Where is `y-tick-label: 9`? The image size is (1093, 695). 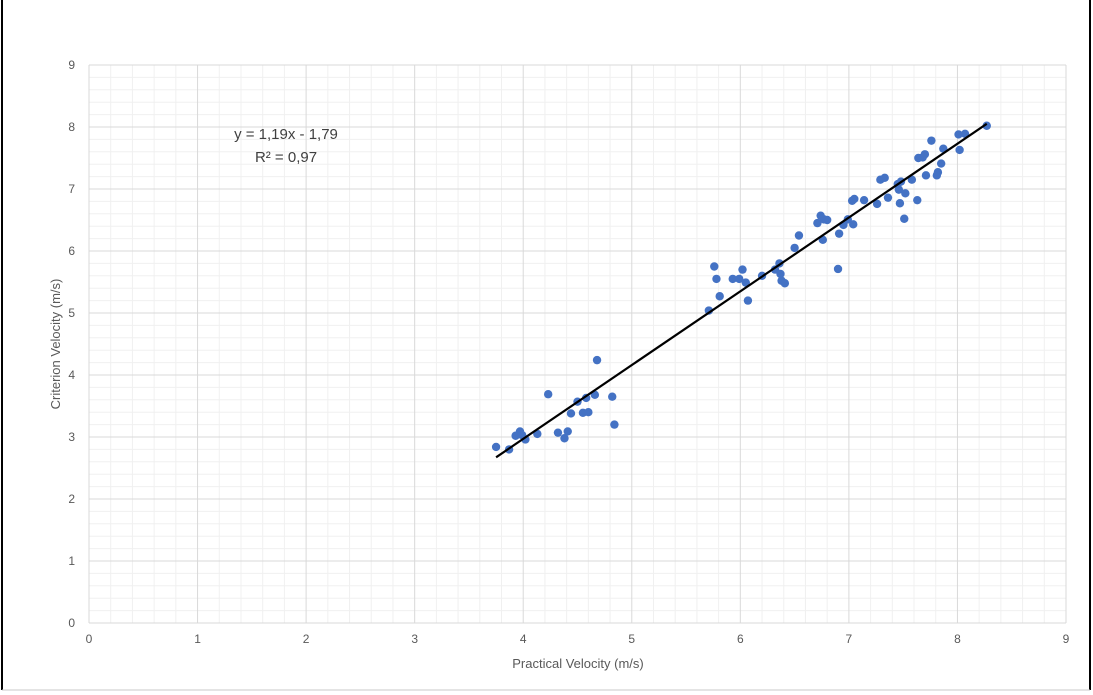
y-tick-label: 9 is located at coordinates (71, 65).